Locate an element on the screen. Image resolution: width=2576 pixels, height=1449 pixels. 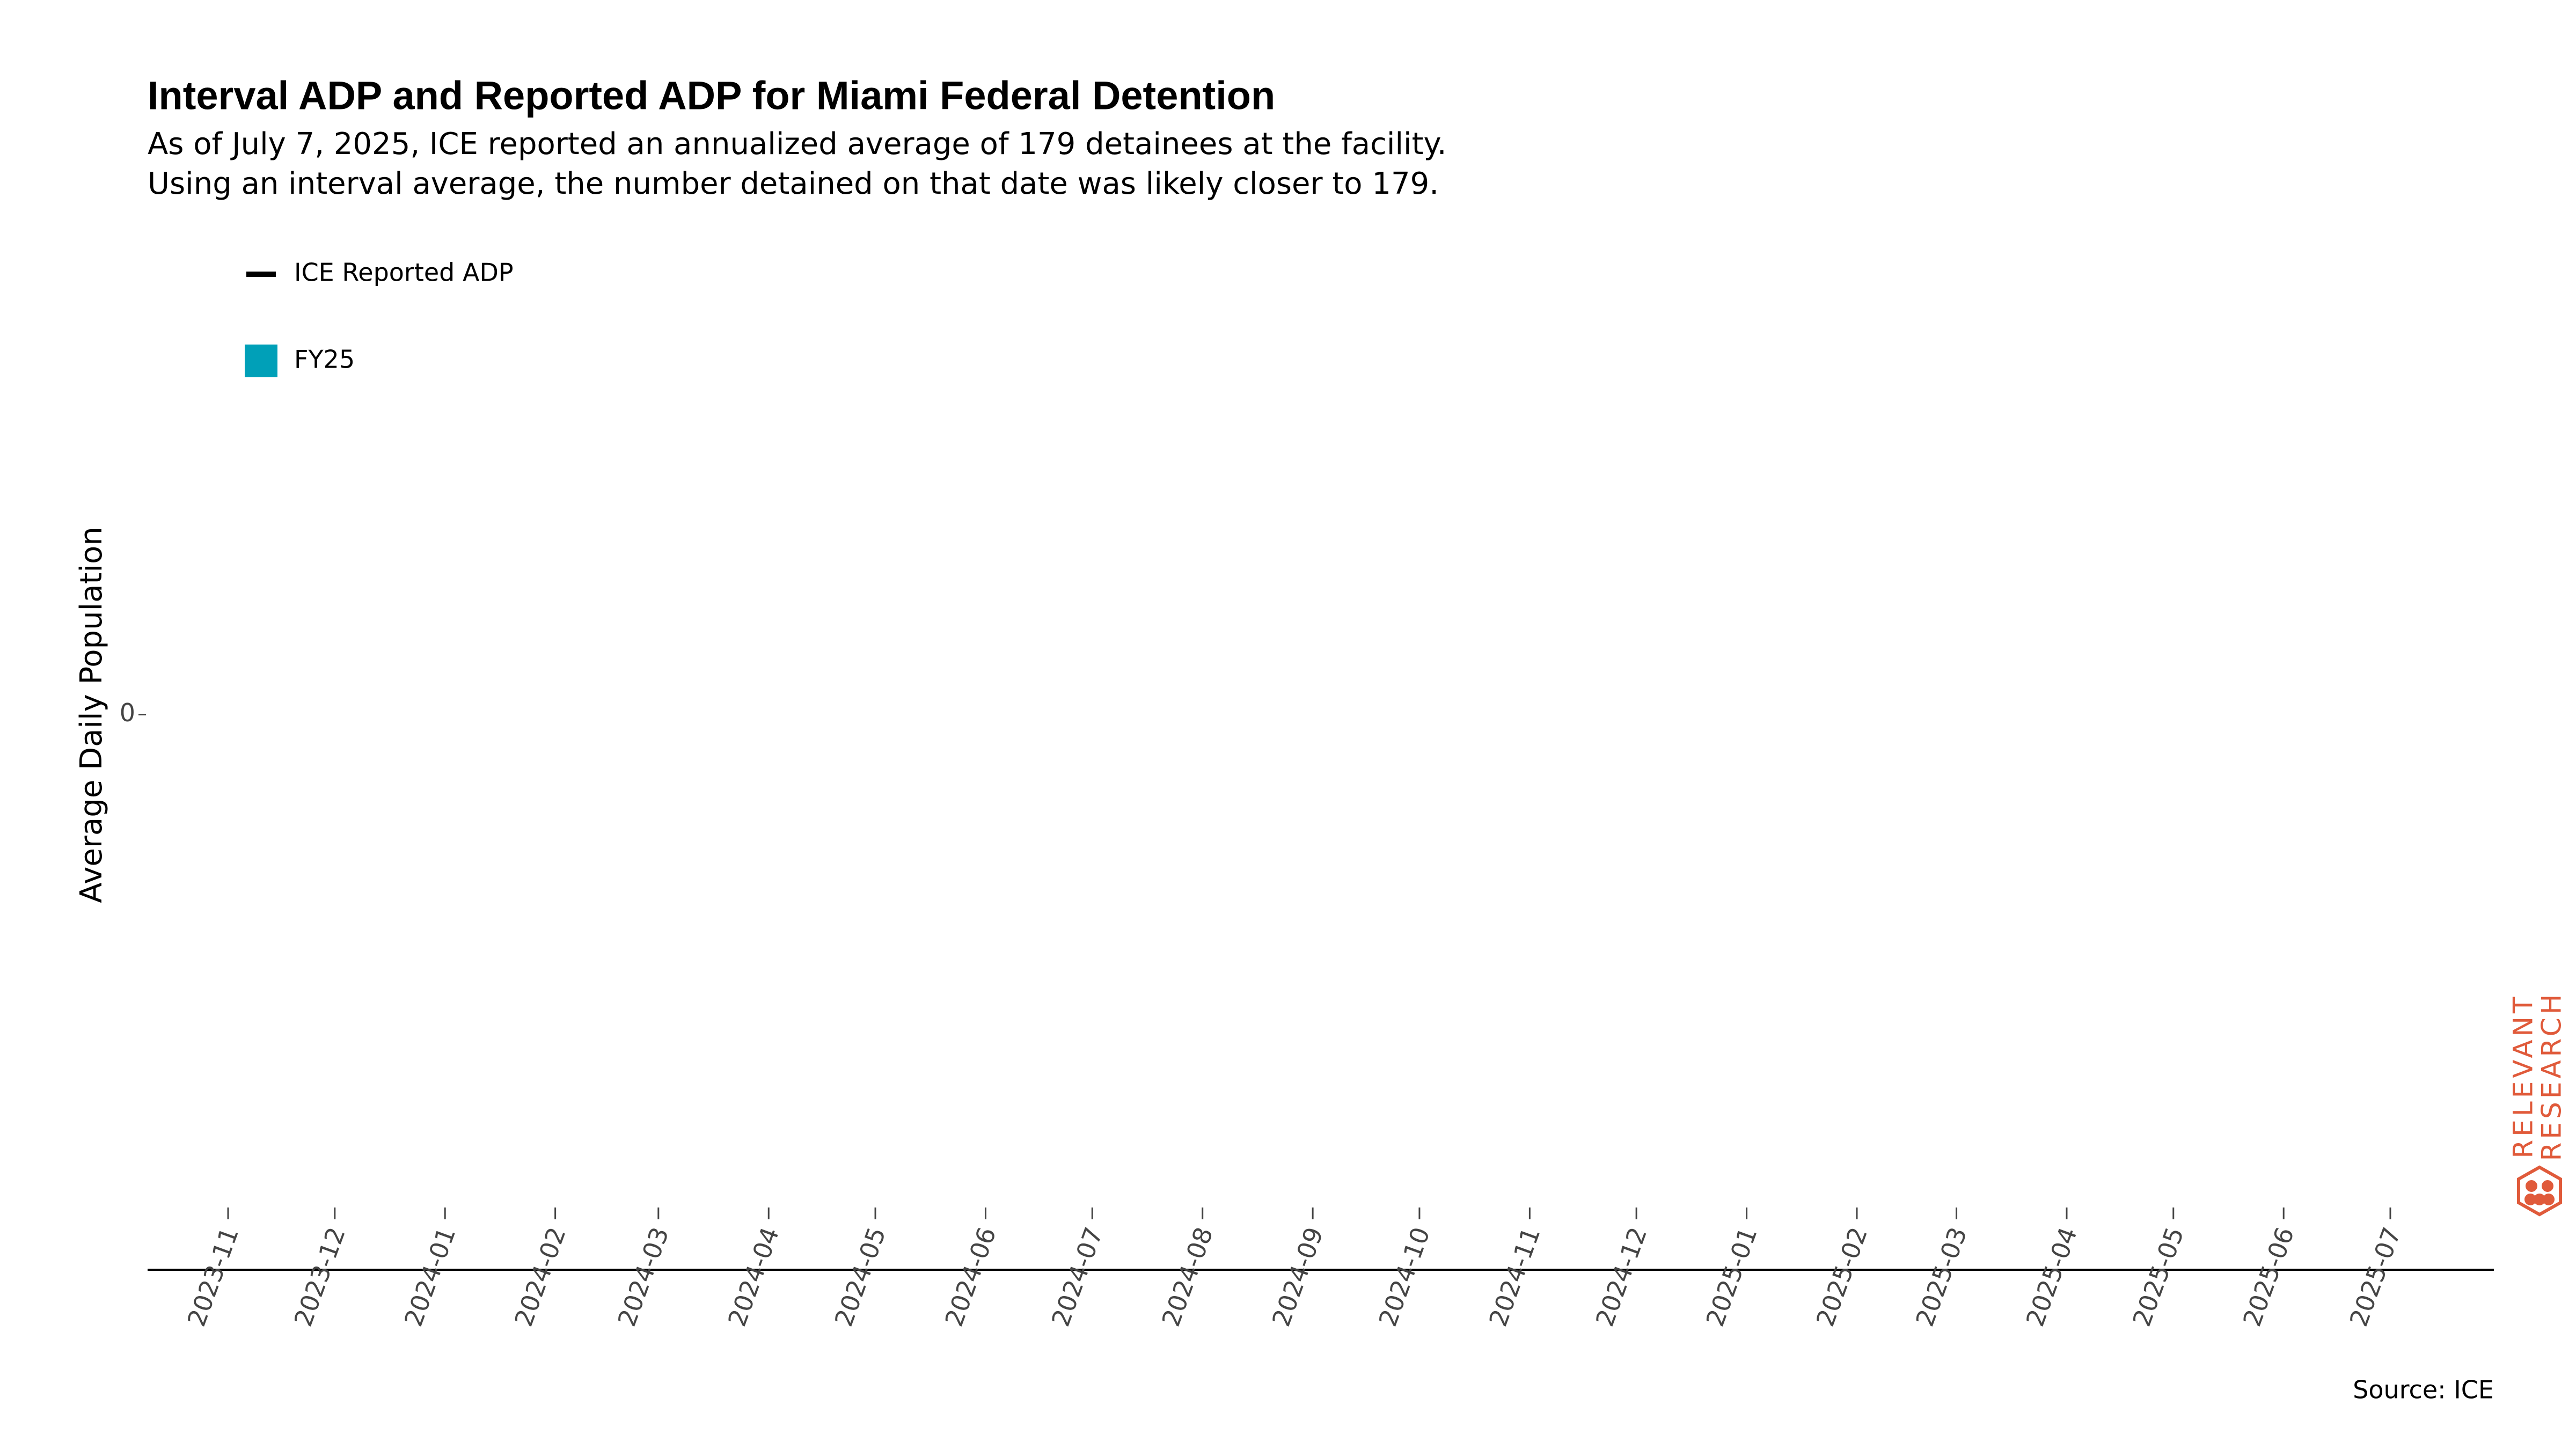
y-tick-label: 0 is located at coordinates (127, 712).